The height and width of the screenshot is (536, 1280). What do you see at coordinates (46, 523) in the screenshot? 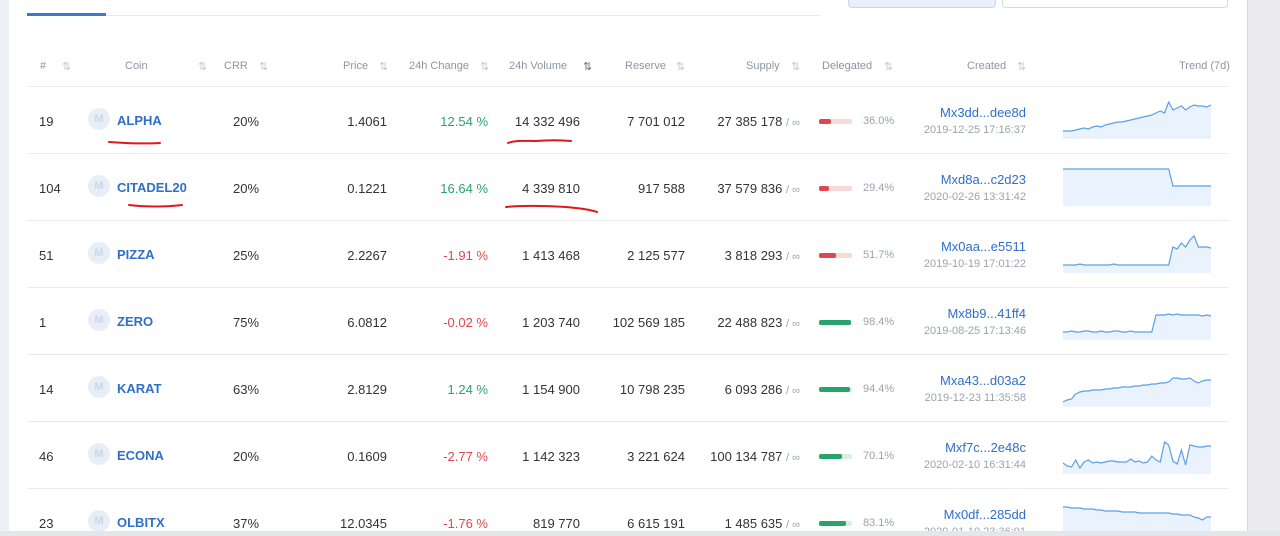
I see `coin-rank: 23` at bounding box center [46, 523].